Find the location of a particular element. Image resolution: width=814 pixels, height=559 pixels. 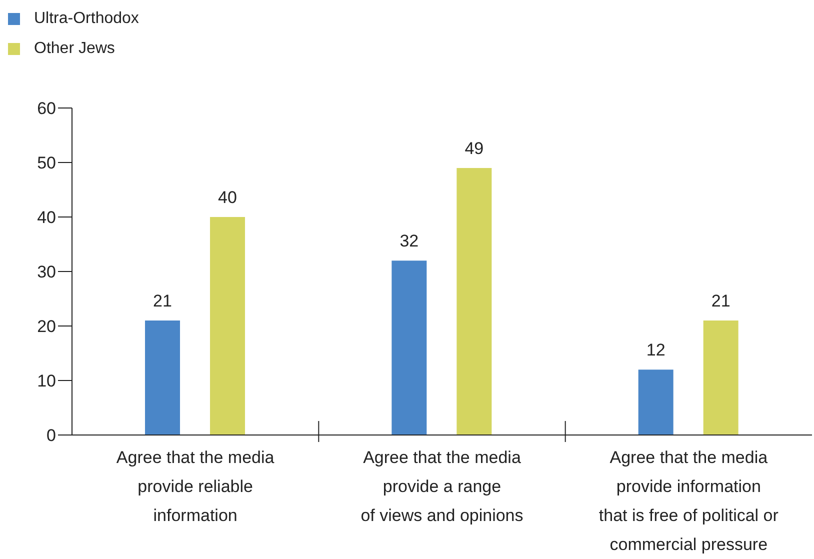

y-tick-label: 30 is located at coordinates (46, 272).